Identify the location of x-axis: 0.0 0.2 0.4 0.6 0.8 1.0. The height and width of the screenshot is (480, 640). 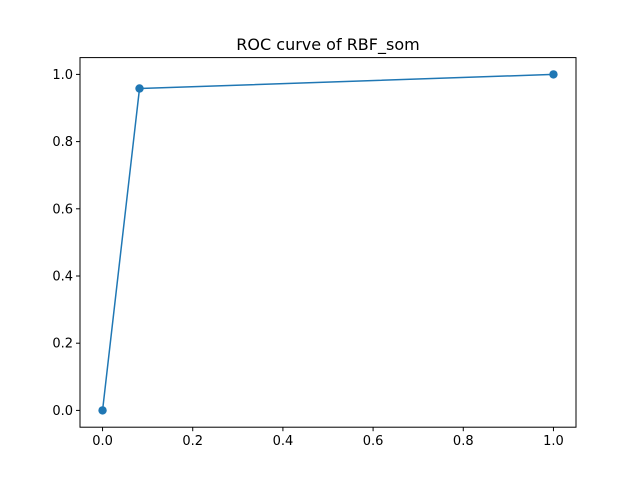
(328, 438).